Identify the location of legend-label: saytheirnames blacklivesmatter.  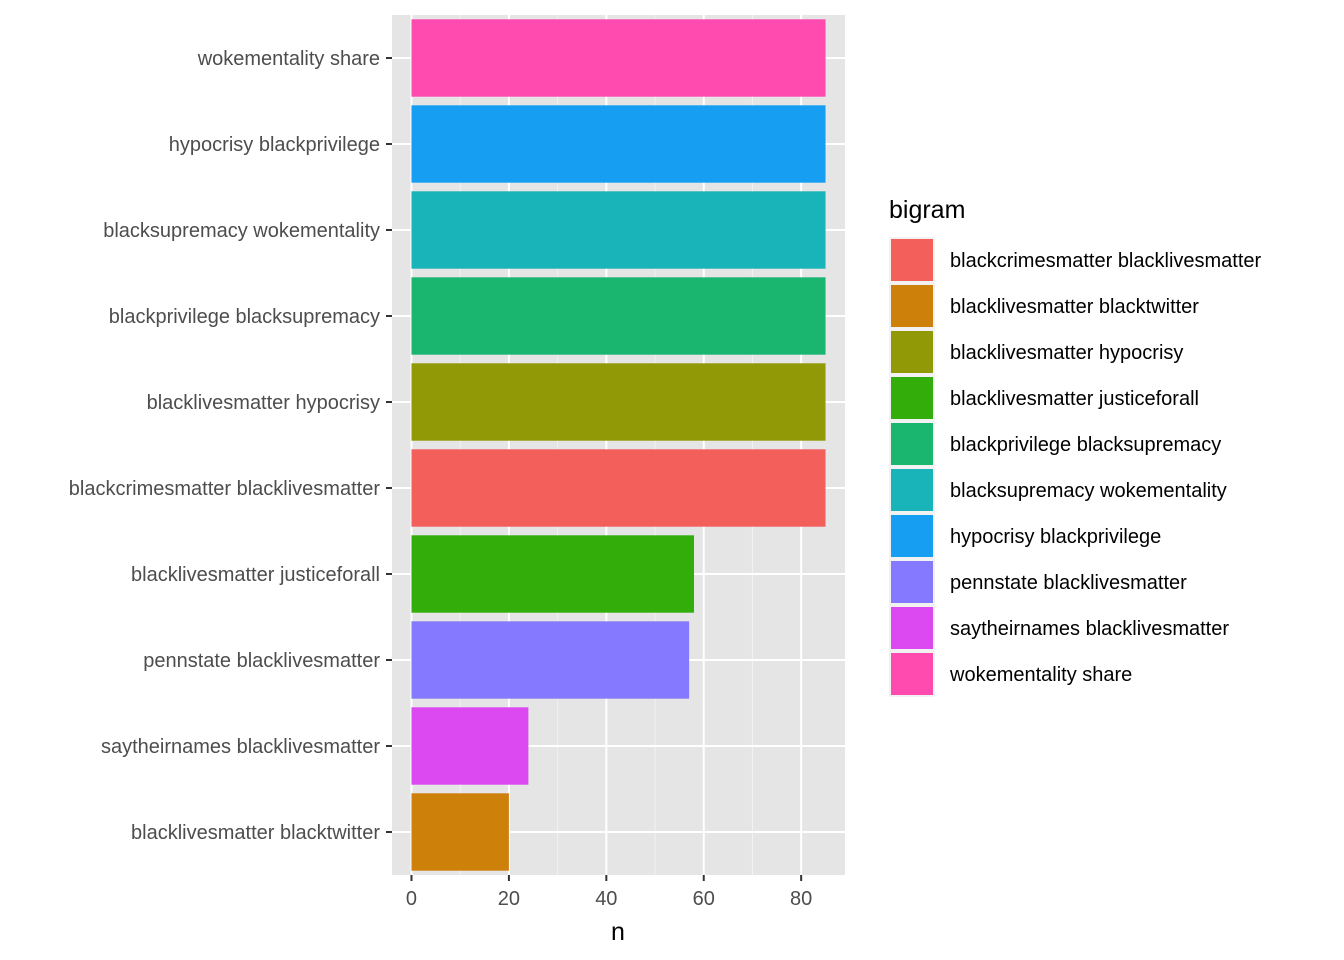
(1089, 629).